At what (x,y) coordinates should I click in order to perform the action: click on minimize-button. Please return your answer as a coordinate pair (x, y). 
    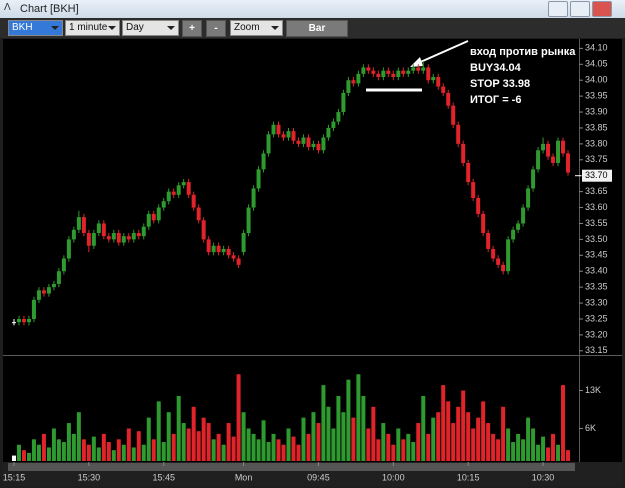
    Looking at the image, I should click on (558, 9).